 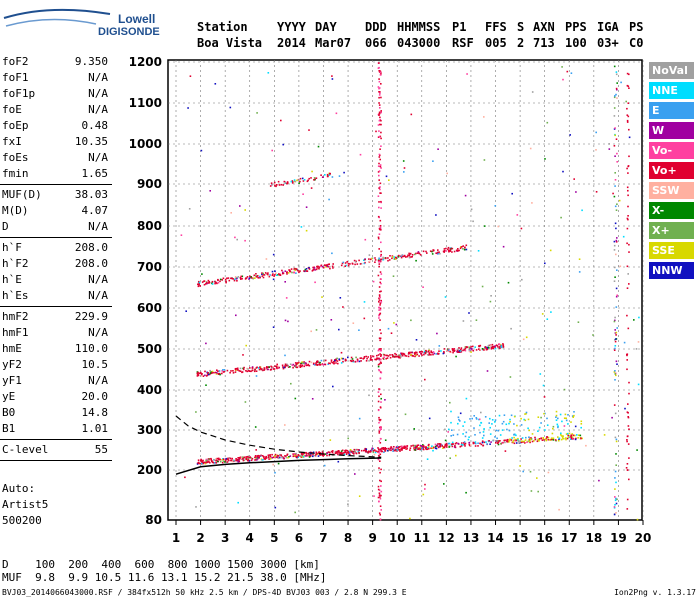 I want to click on param-row: yE 20.0, so click(x=56, y=397).